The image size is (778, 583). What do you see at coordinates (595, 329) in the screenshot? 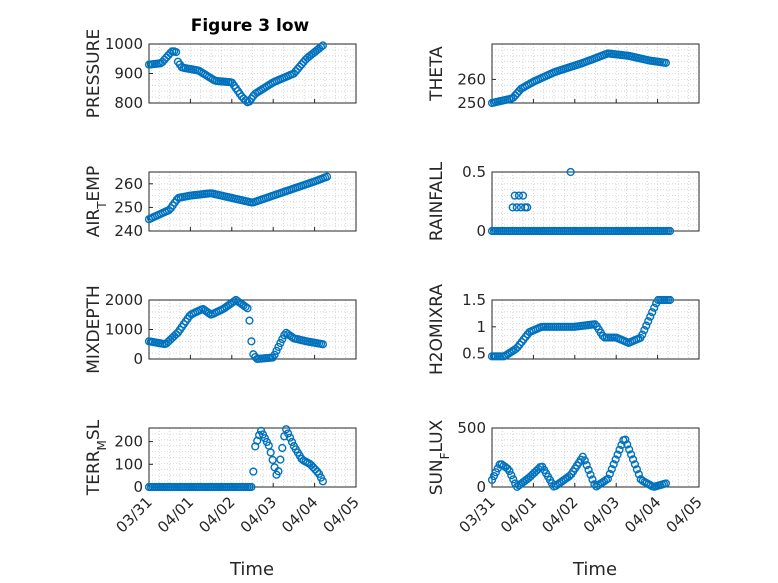
I see `axes-h2omixra` at bounding box center [595, 329].